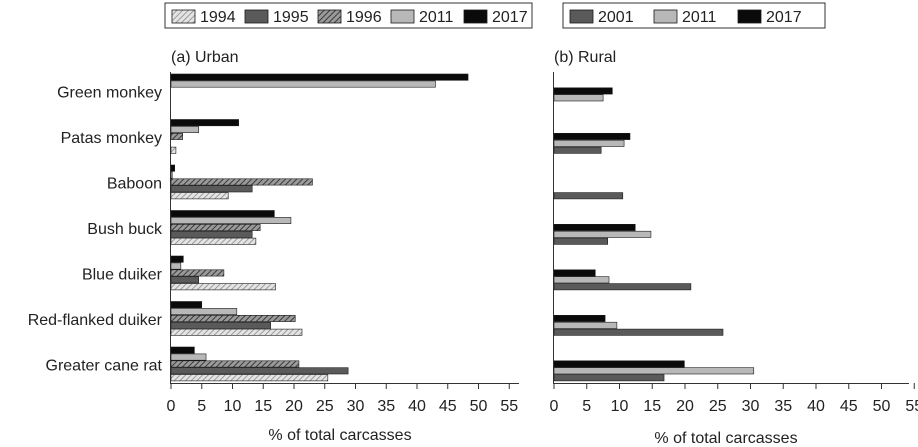  I want to click on urban-bar-greater-cane-rat-1994, so click(249, 378).